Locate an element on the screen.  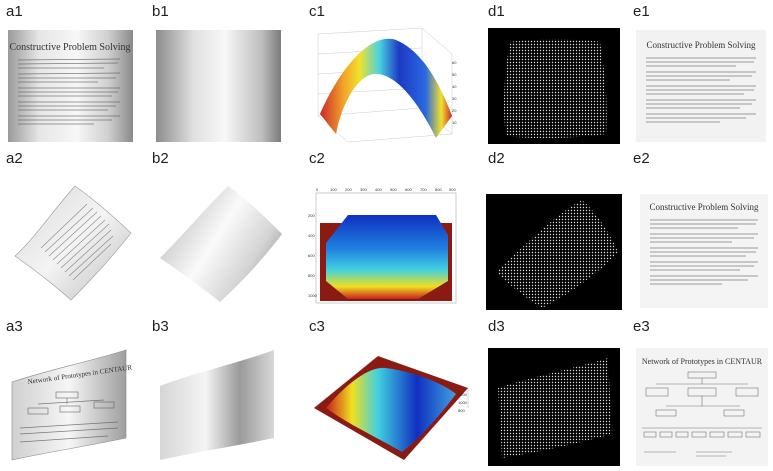
panel-b3-shading is located at coordinates (218, 402).